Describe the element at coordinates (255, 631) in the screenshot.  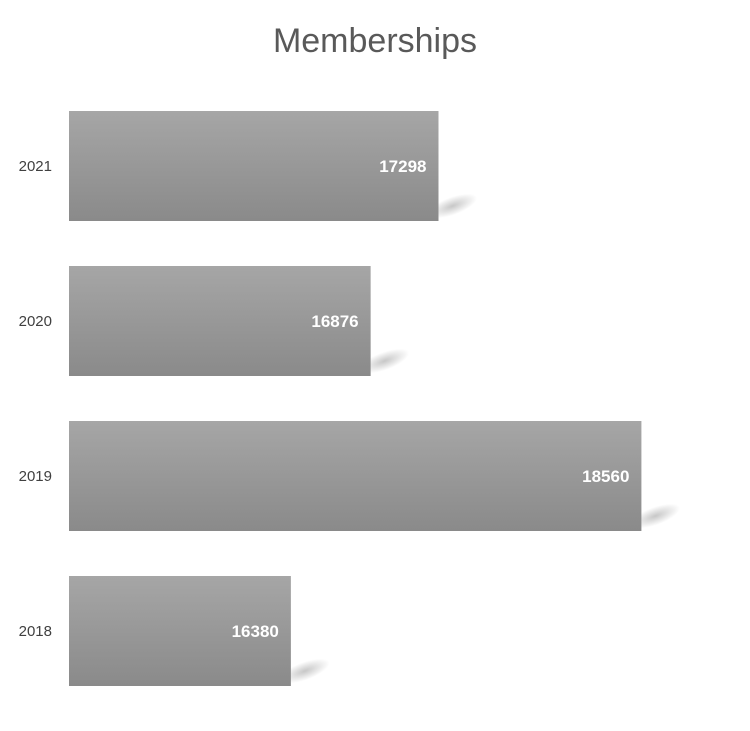
I see `data-label-2018: 16380` at that location.